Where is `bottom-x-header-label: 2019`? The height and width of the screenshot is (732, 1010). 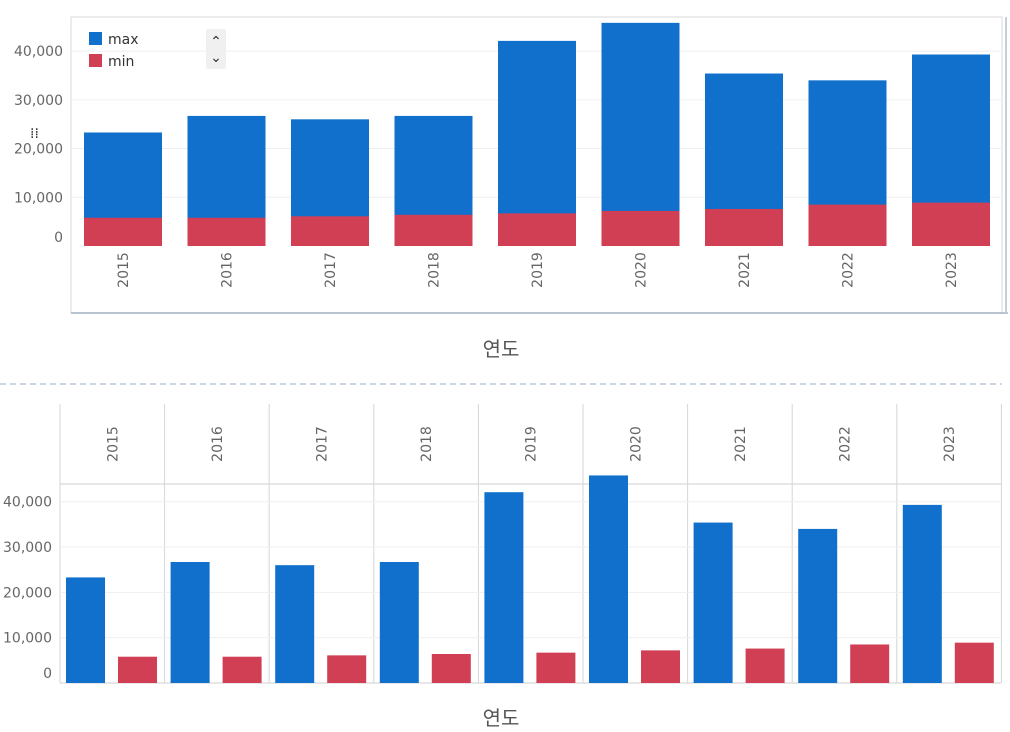
bottom-x-header-label: 2019 is located at coordinates (532, 444).